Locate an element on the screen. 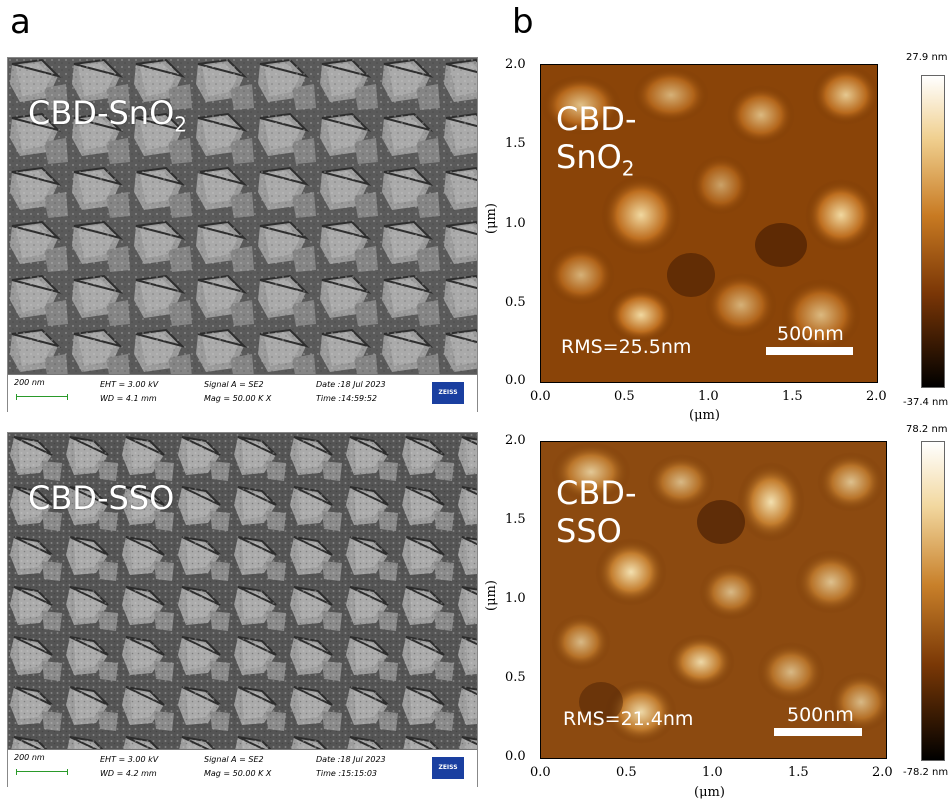 This screenshot has width=949, height=805. colorbar-max-label: 78.2 nm is located at coordinates (927, 429).